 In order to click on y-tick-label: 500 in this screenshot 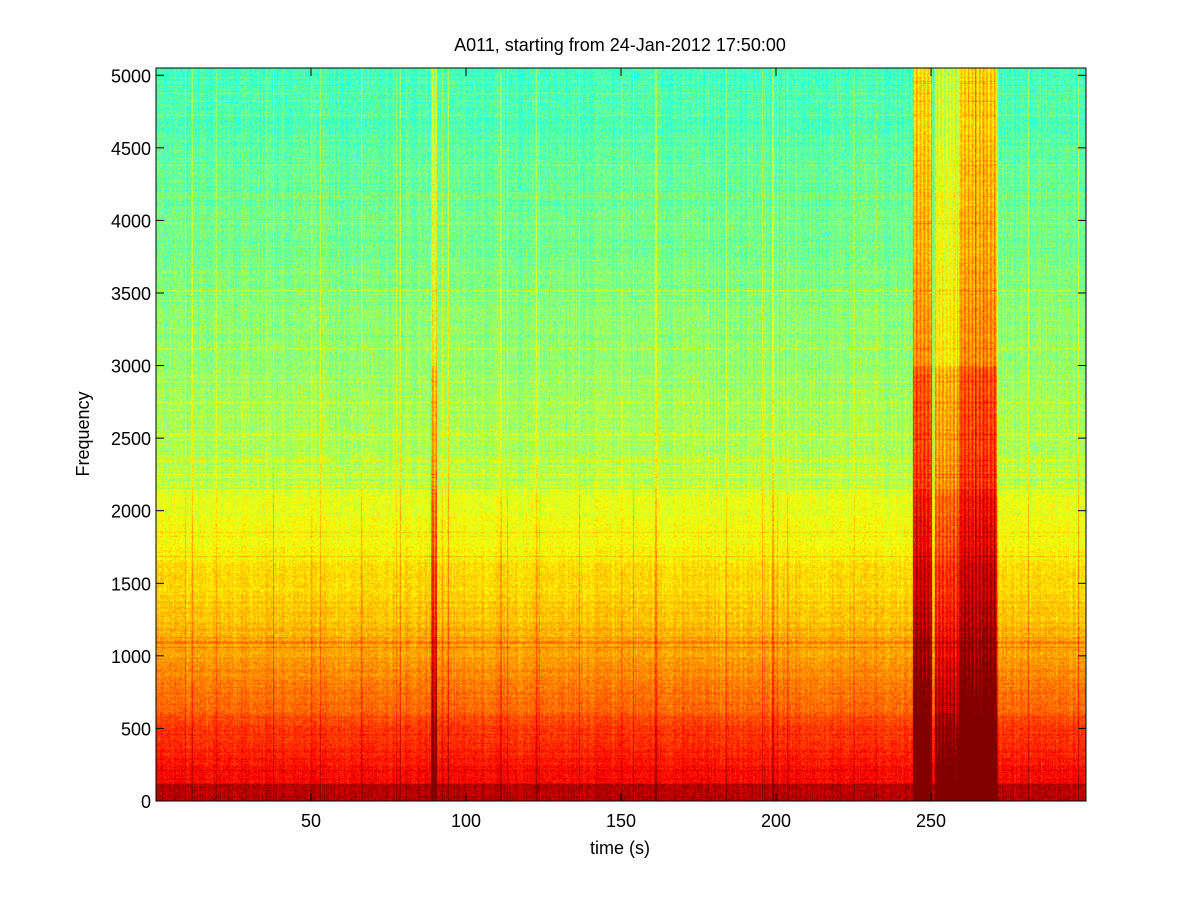, I will do `click(136, 729)`.